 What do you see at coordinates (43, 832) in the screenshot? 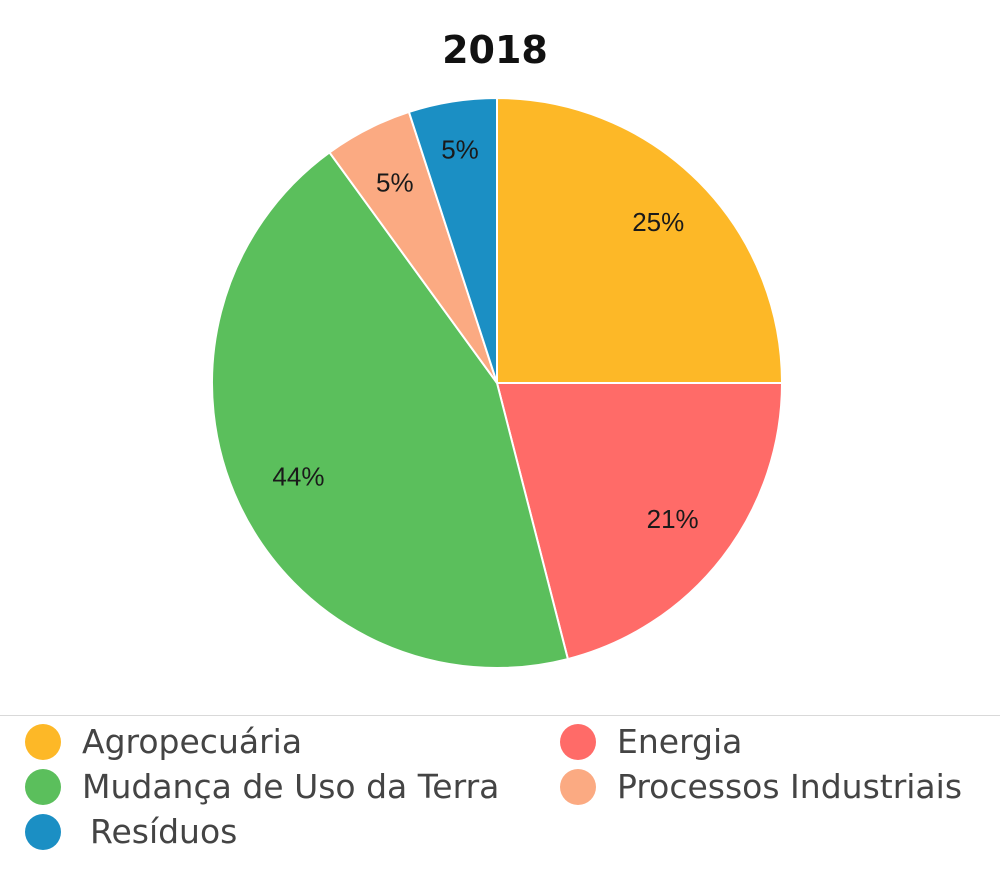
I see `legend-swatch-residuos` at bounding box center [43, 832].